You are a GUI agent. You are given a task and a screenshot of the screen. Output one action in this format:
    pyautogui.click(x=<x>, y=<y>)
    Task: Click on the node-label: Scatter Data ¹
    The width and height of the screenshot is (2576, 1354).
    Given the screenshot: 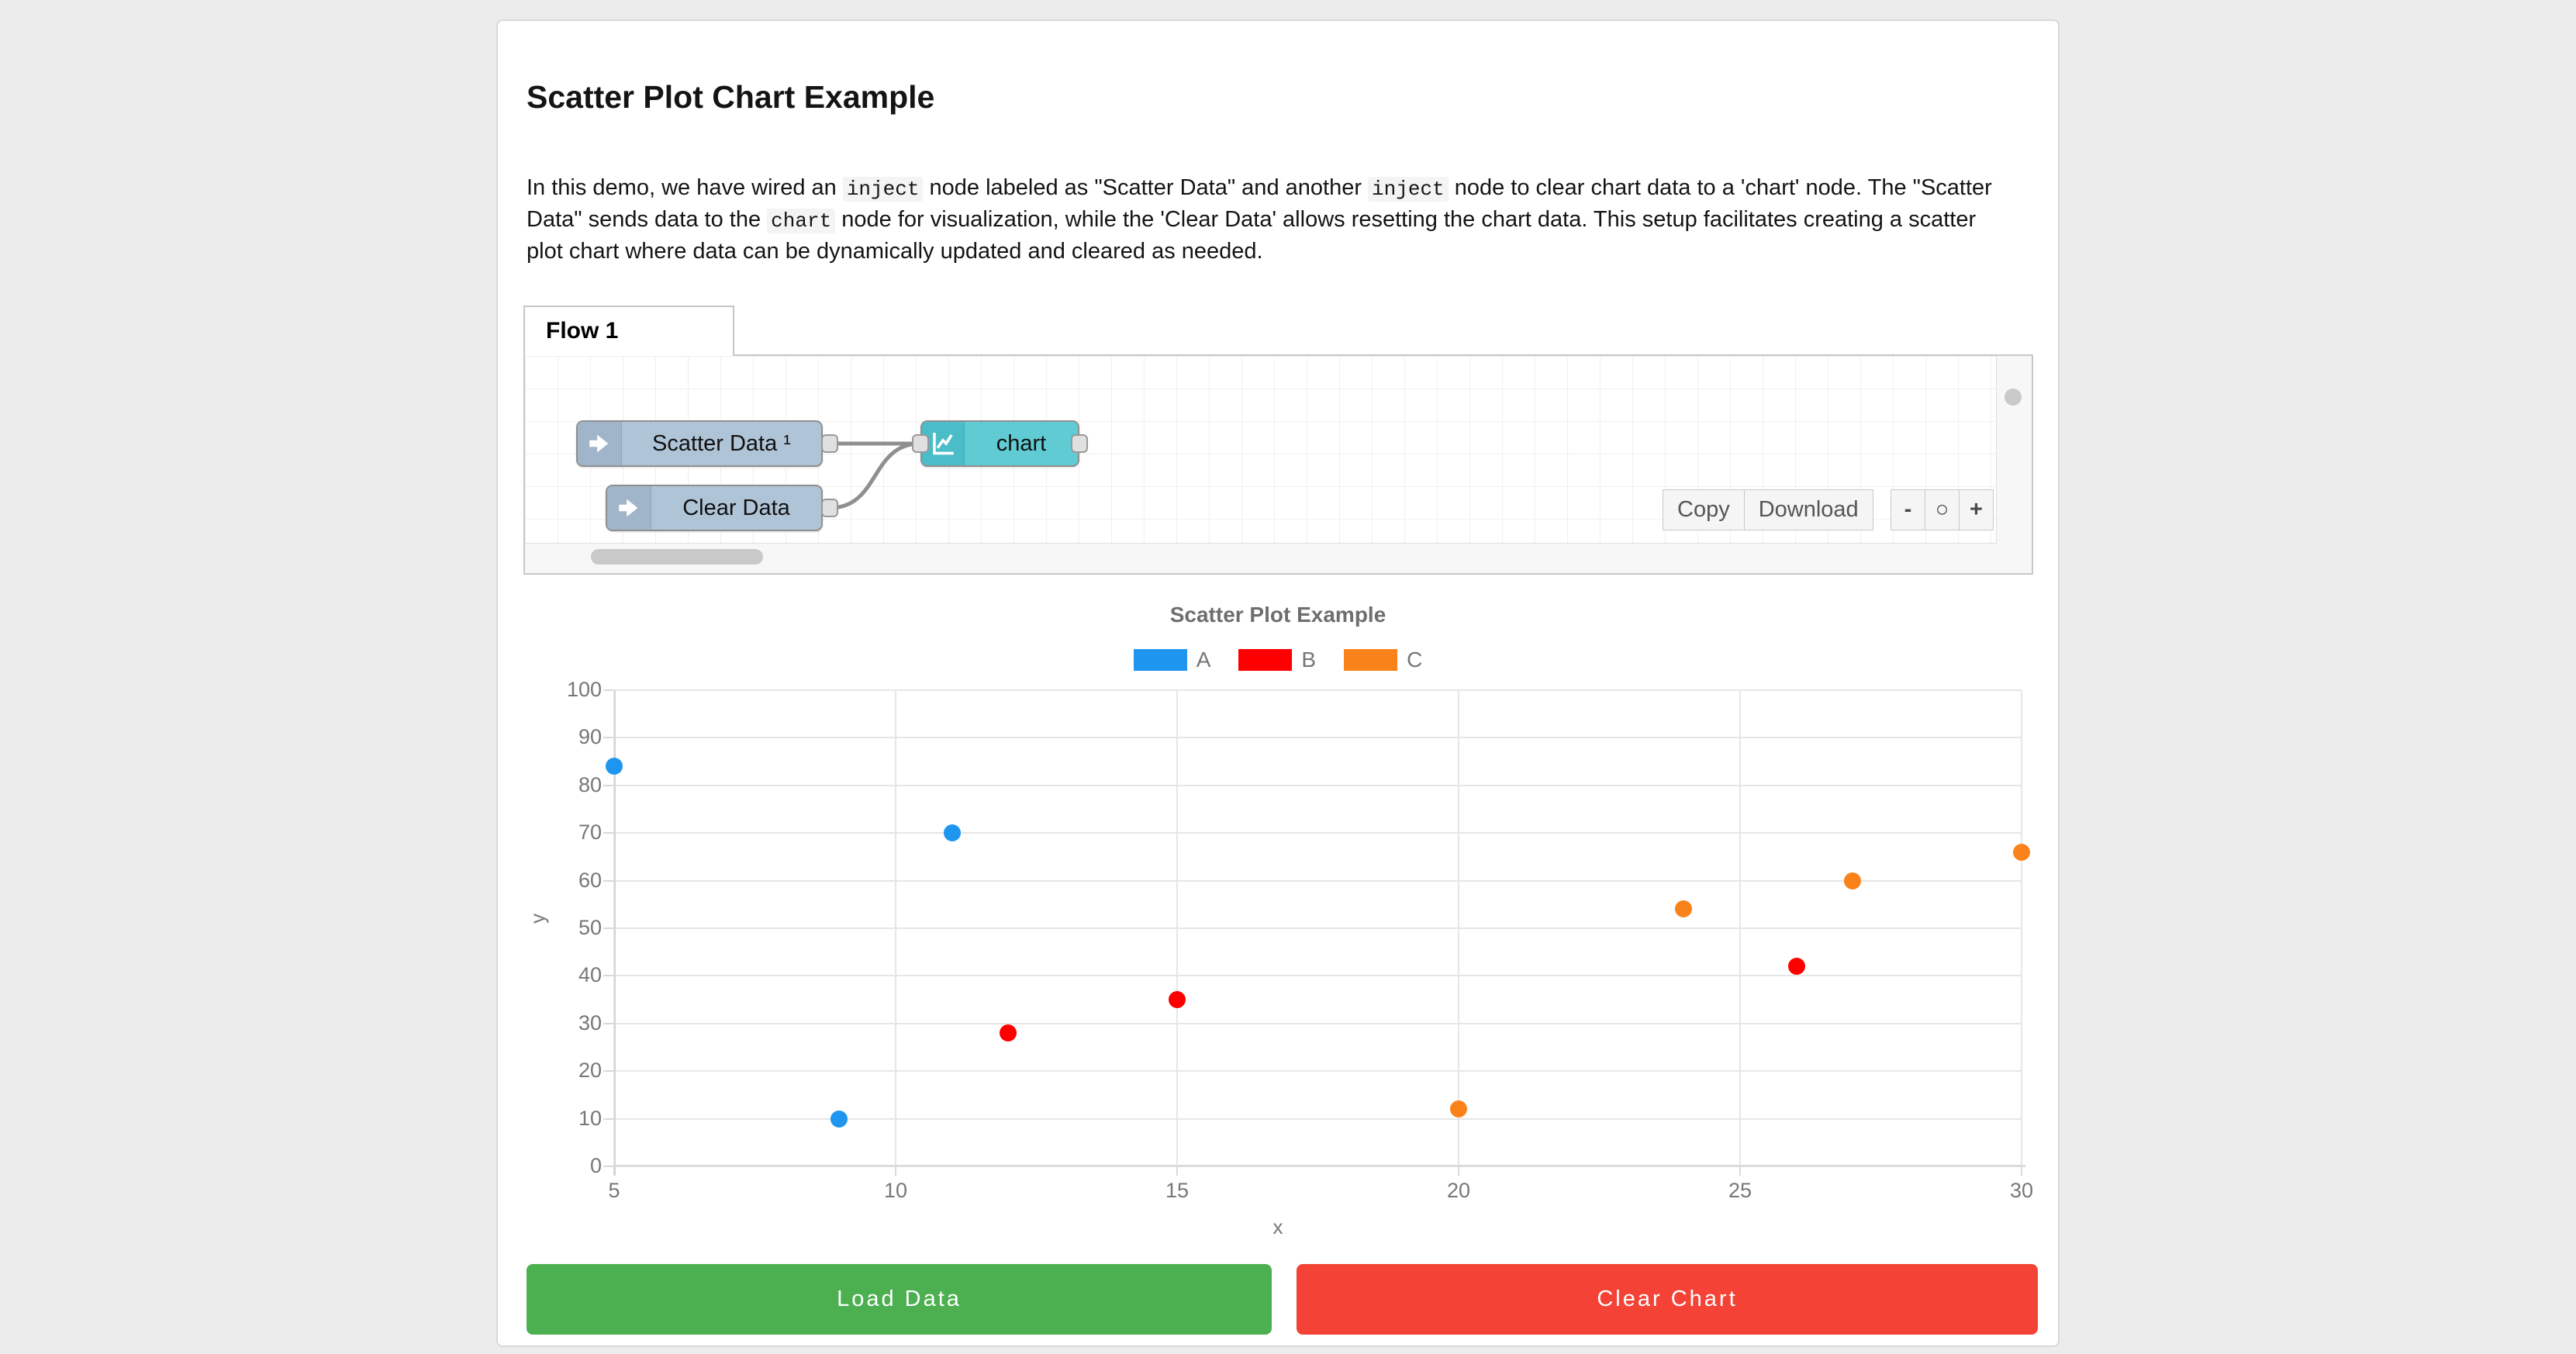 What is the action you would take?
    pyautogui.click(x=722, y=443)
    